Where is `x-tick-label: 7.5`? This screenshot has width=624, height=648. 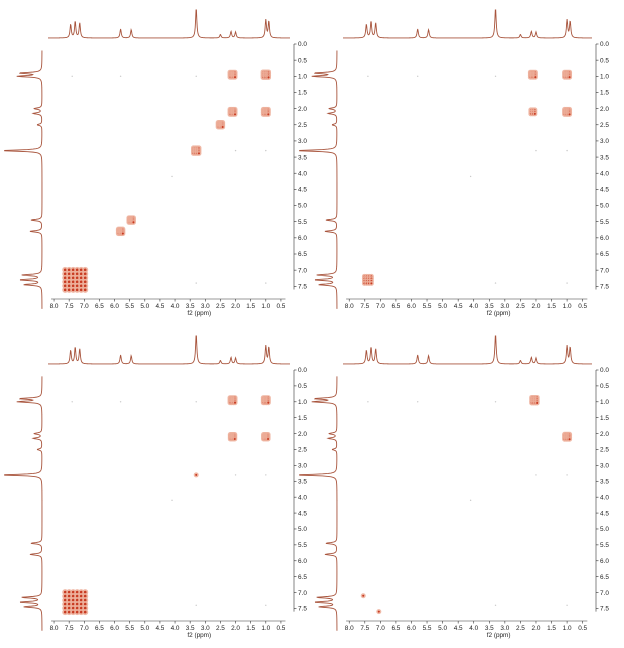
x-tick-label: 7.5 is located at coordinates (364, 306).